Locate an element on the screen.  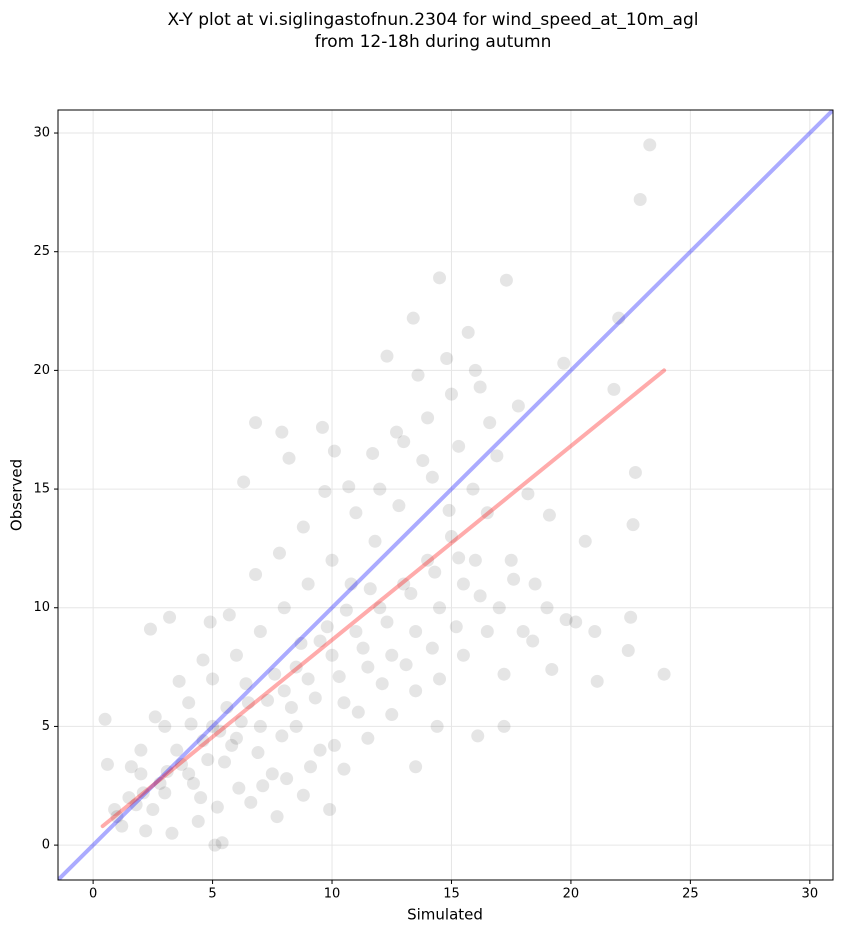
x-tick-label: 15 is located at coordinates (451, 894).